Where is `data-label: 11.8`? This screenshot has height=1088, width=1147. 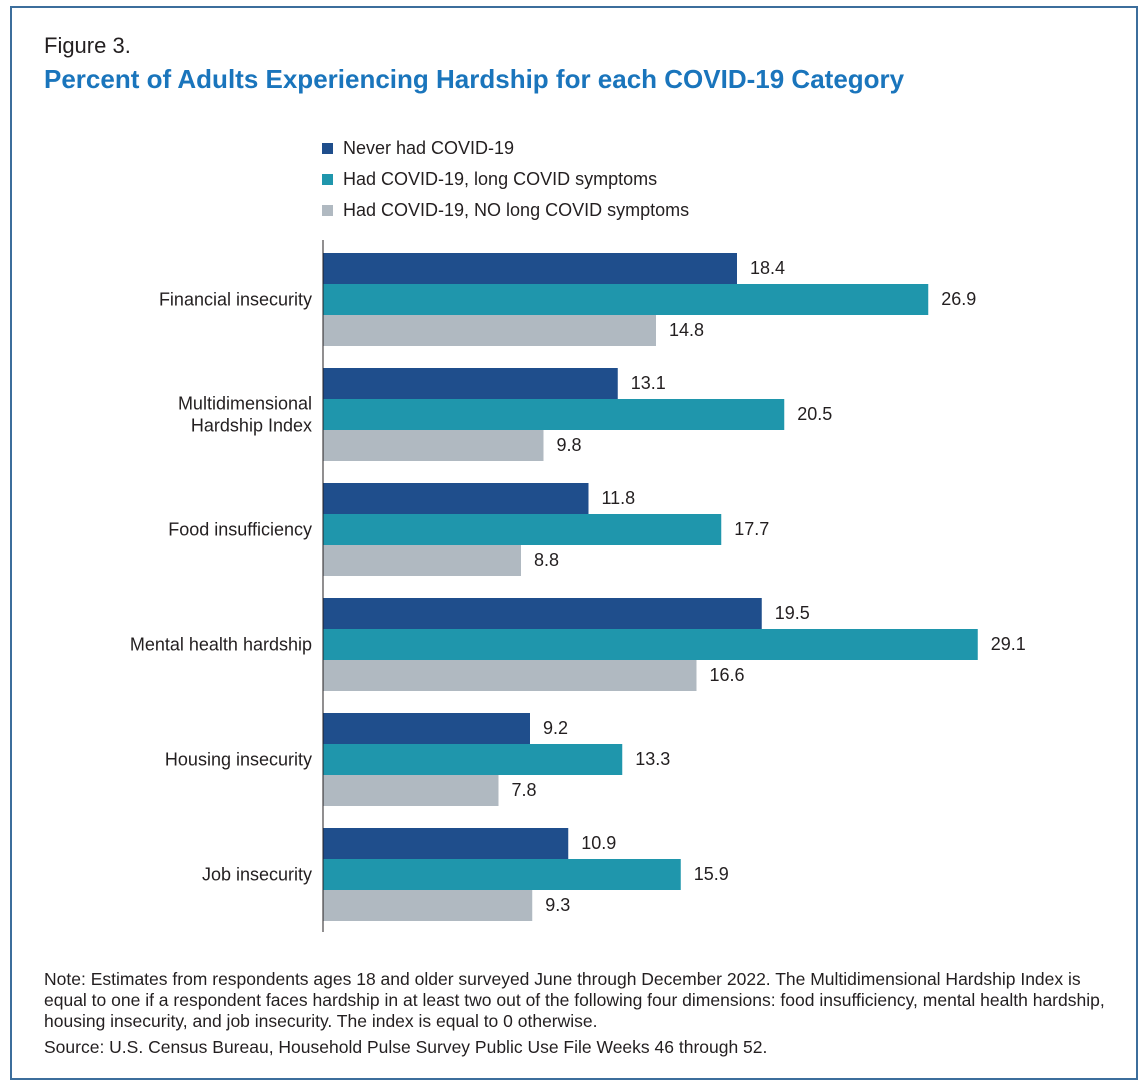 data-label: 11.8 is located at coordinates (619, 498).